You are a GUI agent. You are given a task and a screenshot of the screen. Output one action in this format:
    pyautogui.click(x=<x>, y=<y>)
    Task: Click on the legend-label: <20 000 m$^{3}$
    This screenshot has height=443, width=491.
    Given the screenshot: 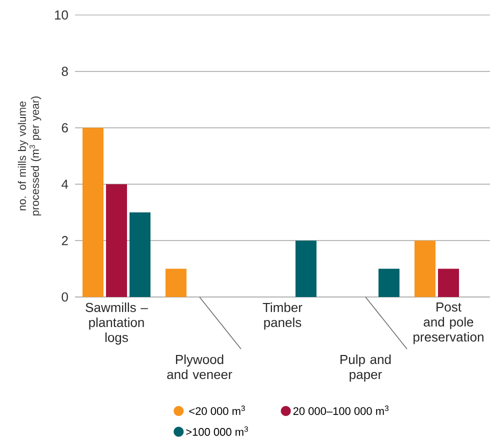 What is the action you would take?
    pyautogui.click(x=217, y=410)
    